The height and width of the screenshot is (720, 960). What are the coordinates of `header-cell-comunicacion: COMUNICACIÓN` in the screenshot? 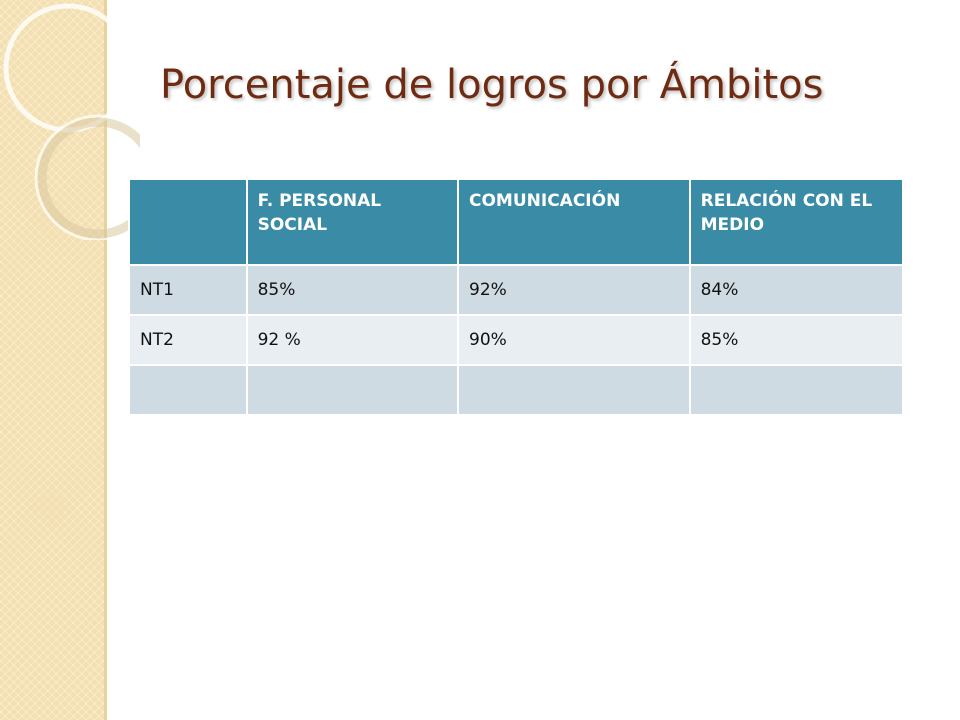 It's located at (574, 222).